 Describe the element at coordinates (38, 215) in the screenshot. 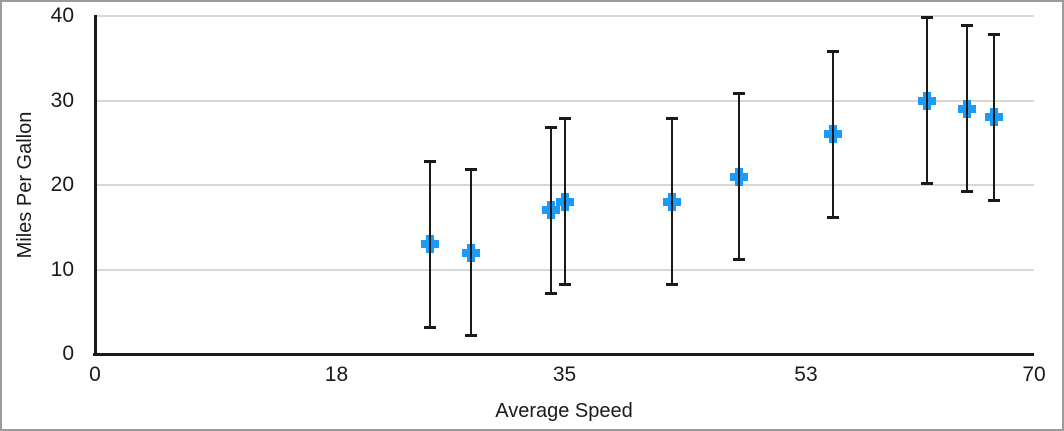

I see `y-axis-tick-labels: 0 10 20 30 40` at that location.